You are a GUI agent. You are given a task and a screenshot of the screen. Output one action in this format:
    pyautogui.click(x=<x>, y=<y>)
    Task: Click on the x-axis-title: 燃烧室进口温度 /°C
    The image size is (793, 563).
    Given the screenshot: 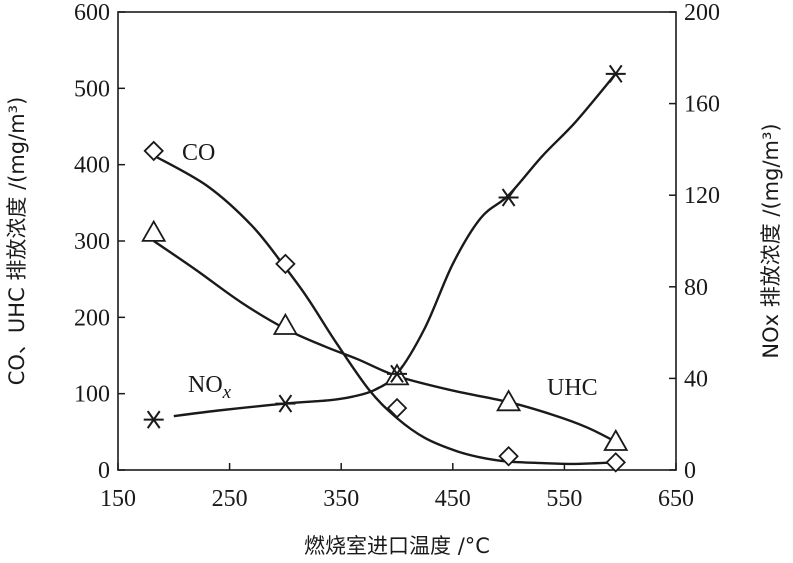 What is the action you would take?
    pyautogui.click(x=397, y=546)
    